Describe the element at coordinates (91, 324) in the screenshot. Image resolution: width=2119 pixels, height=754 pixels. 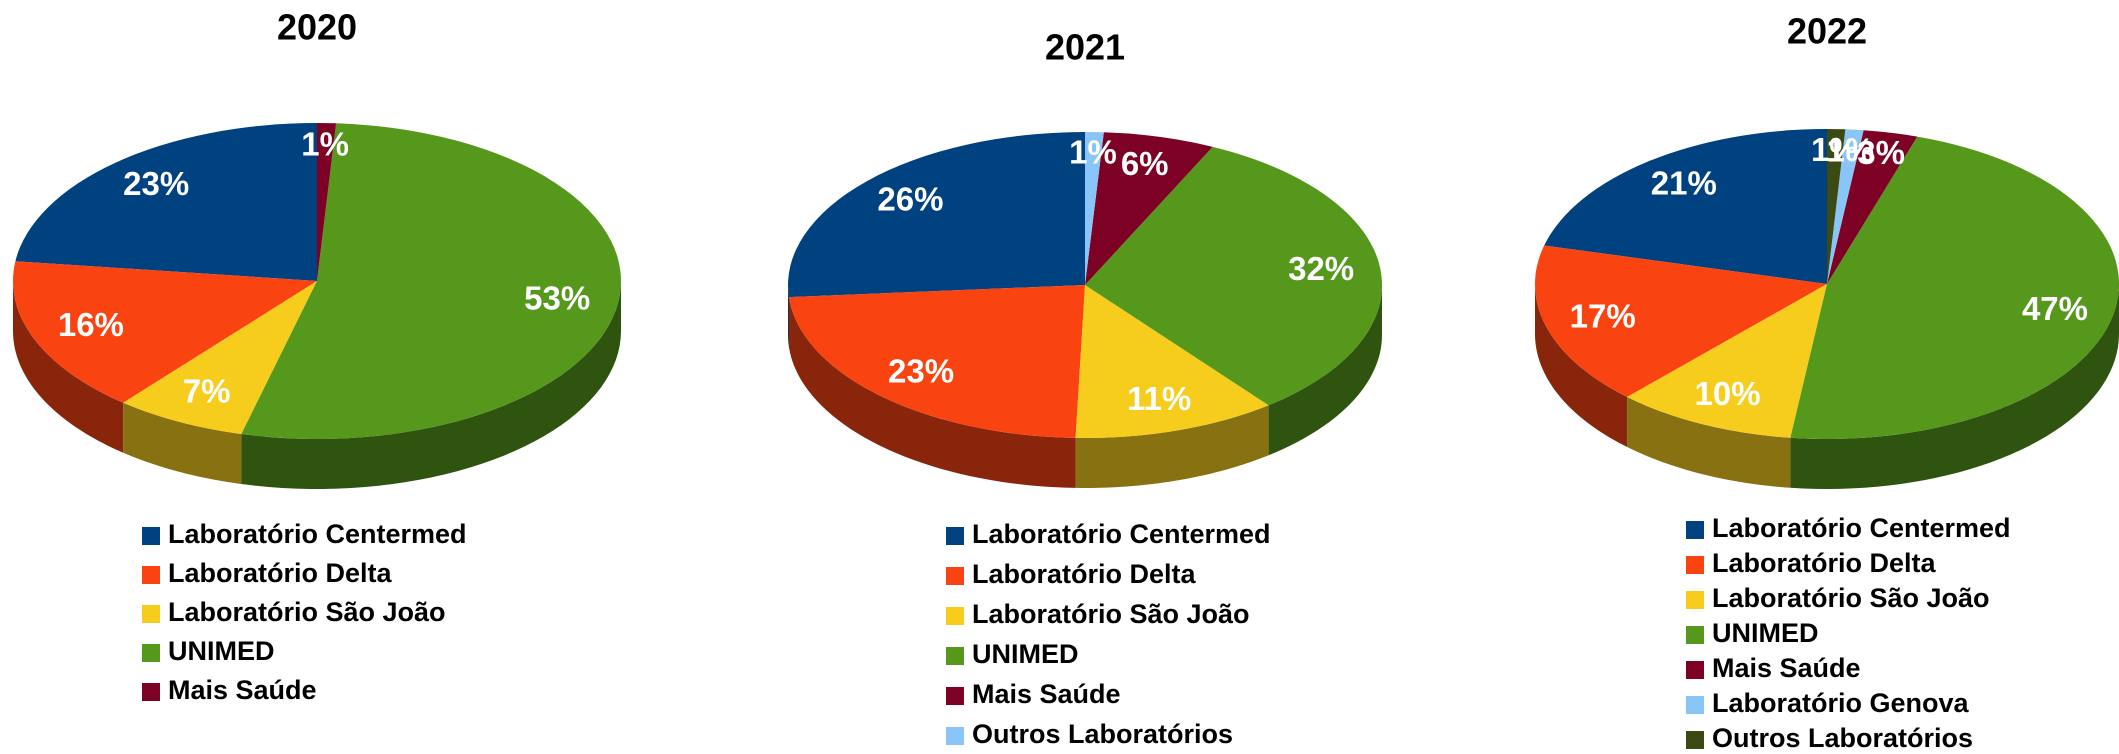
I see `data-label: 16%` at that location.